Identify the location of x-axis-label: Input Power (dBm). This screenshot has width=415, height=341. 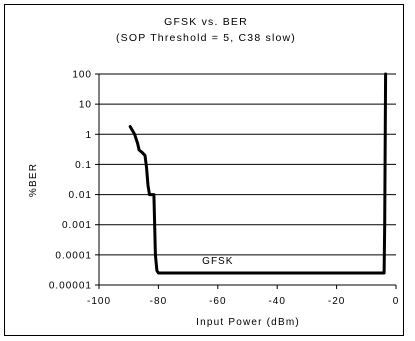
(248, 322).